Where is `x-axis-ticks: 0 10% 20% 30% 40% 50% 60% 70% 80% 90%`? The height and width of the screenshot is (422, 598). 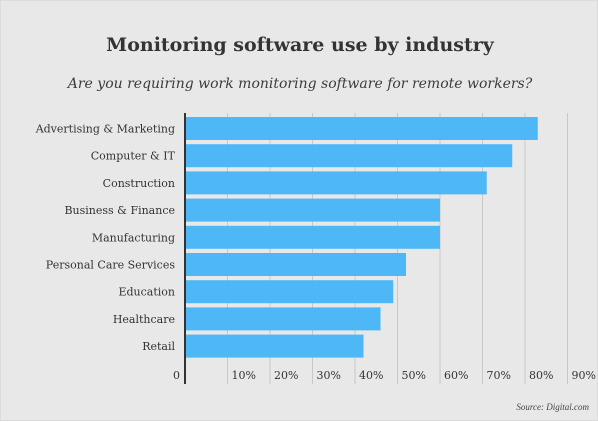
x-axis-ticks: 0 10% 20% 30% 40% 50% 60% 70% 80% 90% is located at coordinates (384, 375).